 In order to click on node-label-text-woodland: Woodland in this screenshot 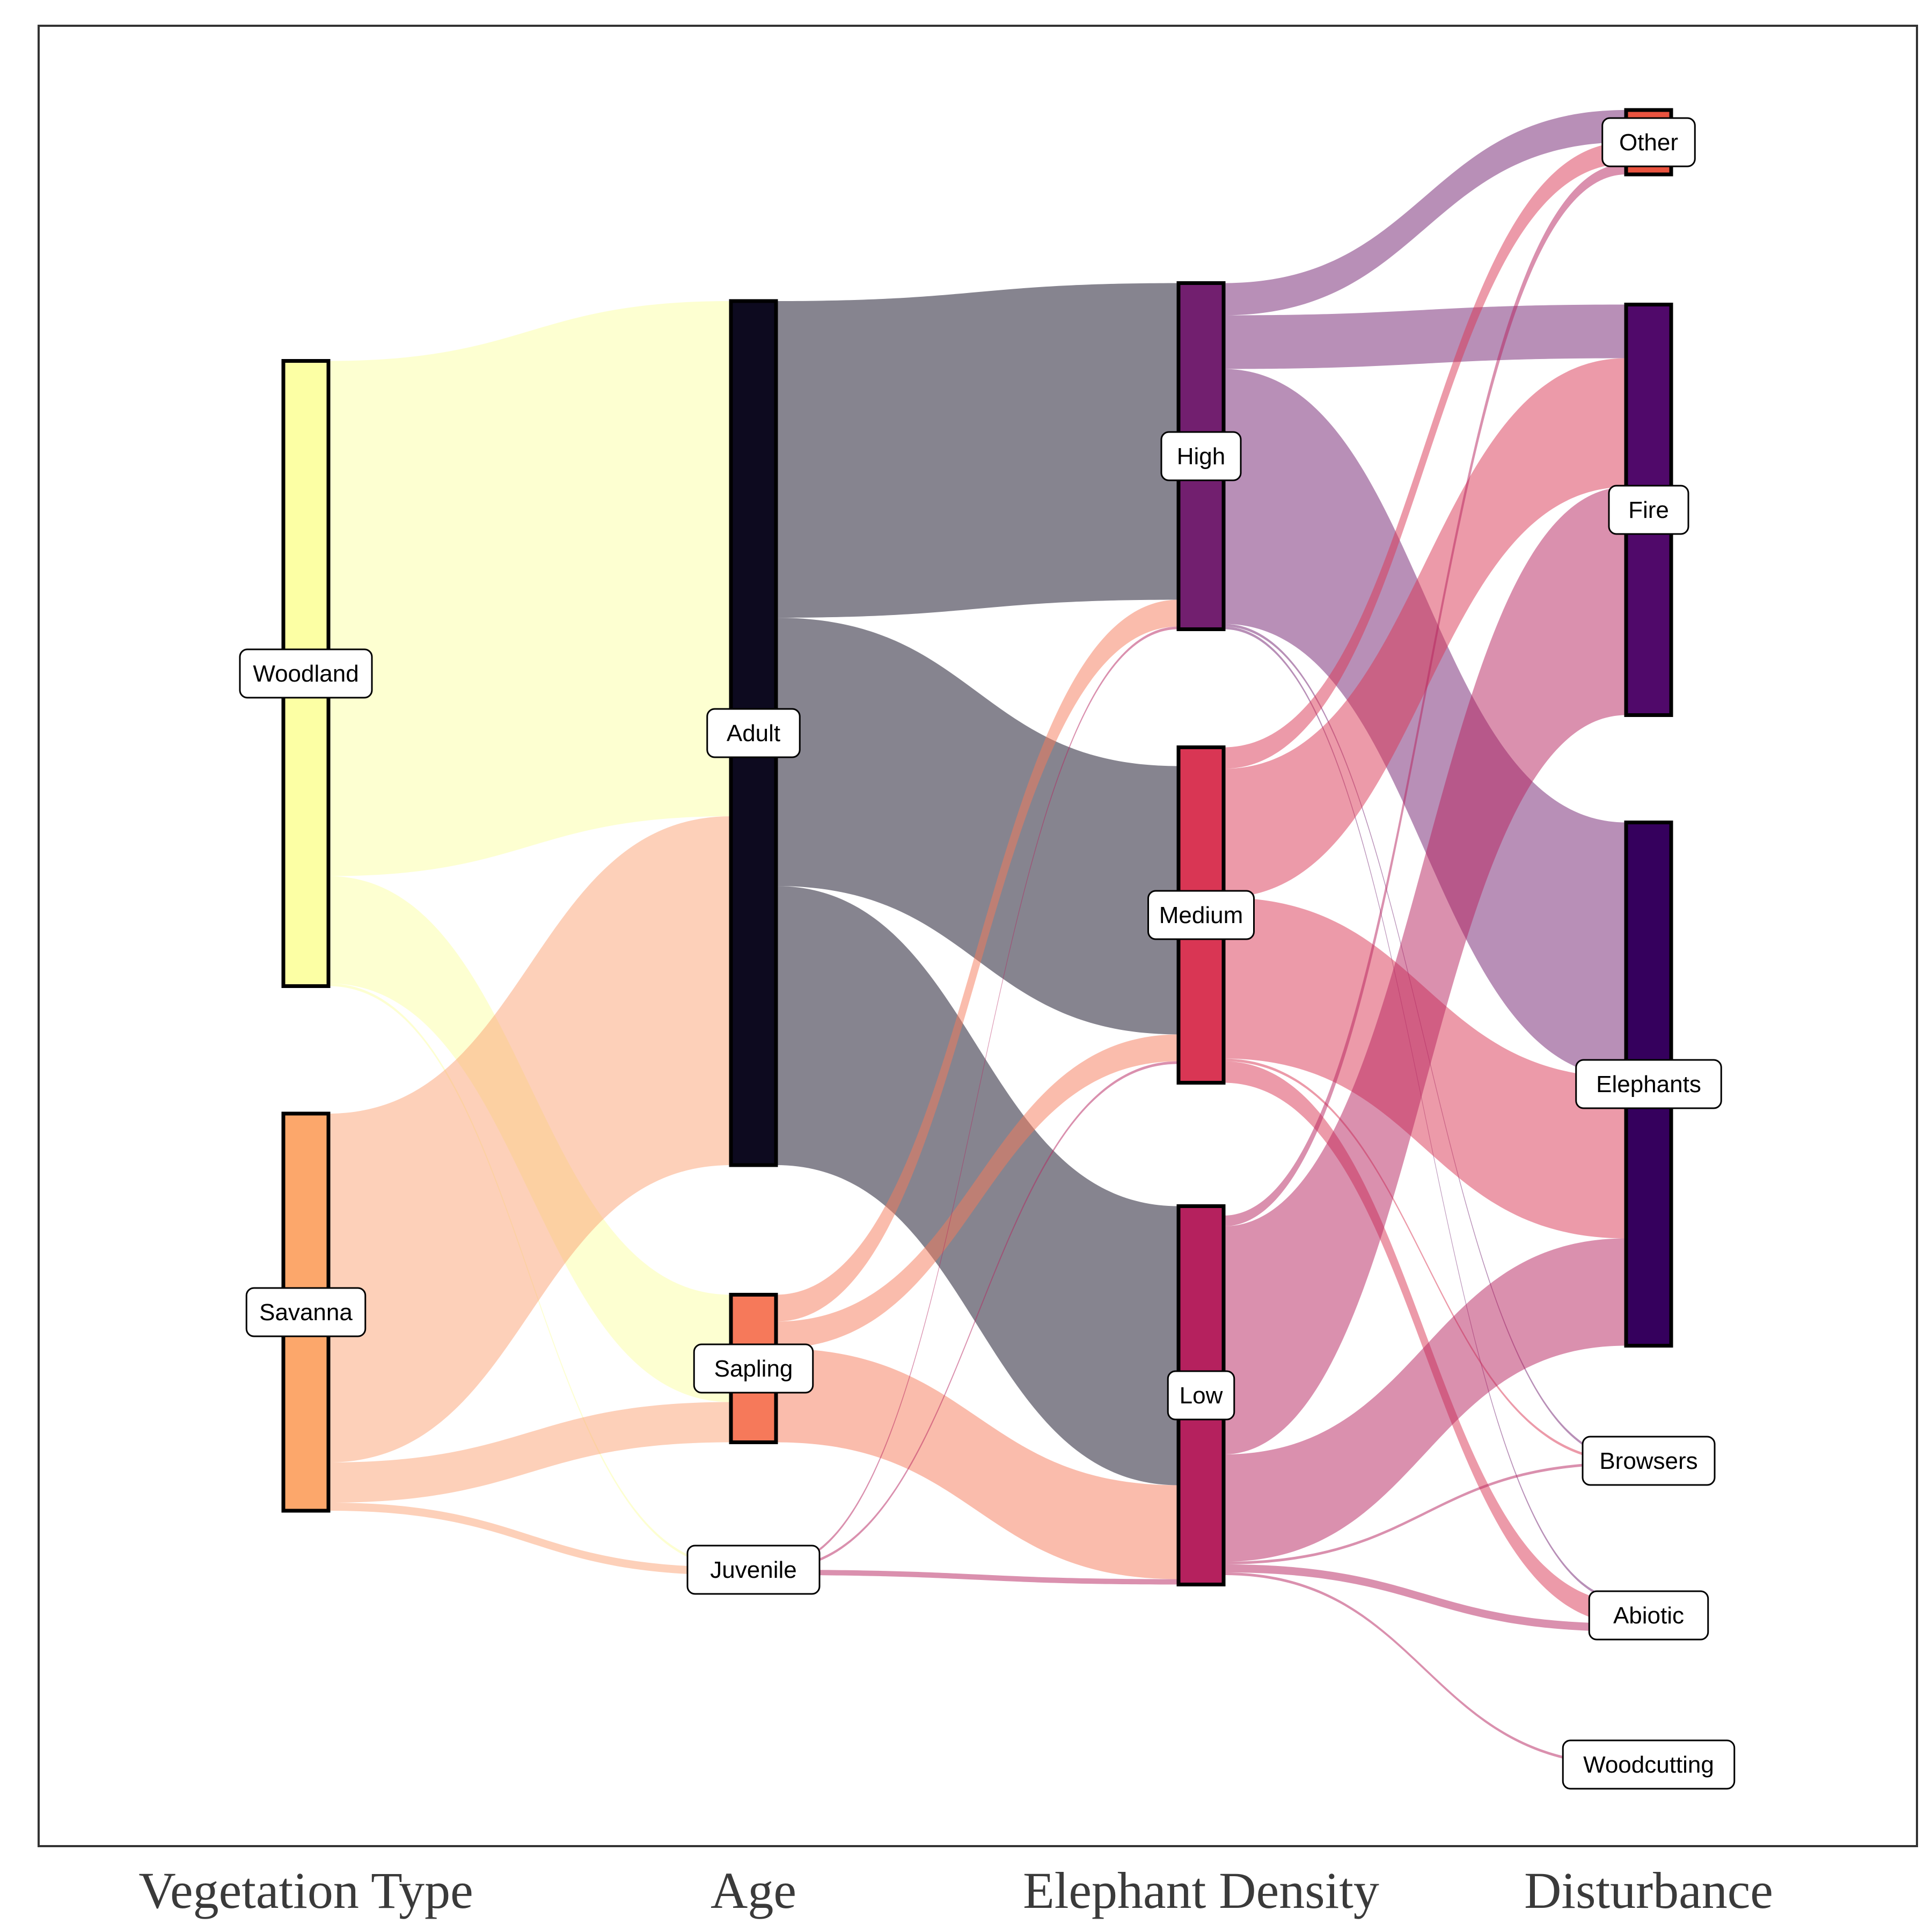, I will do `click(305, 674)`.